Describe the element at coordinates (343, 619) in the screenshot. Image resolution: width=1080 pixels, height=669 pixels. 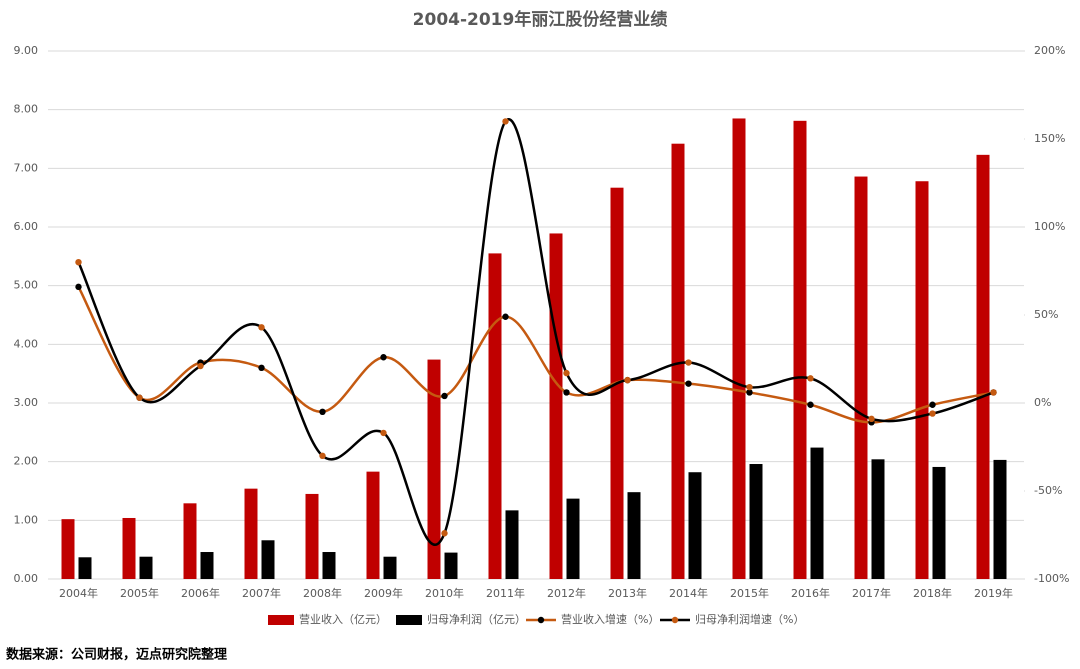
I see `legend-label: 营业收入（亿元）` at that location.